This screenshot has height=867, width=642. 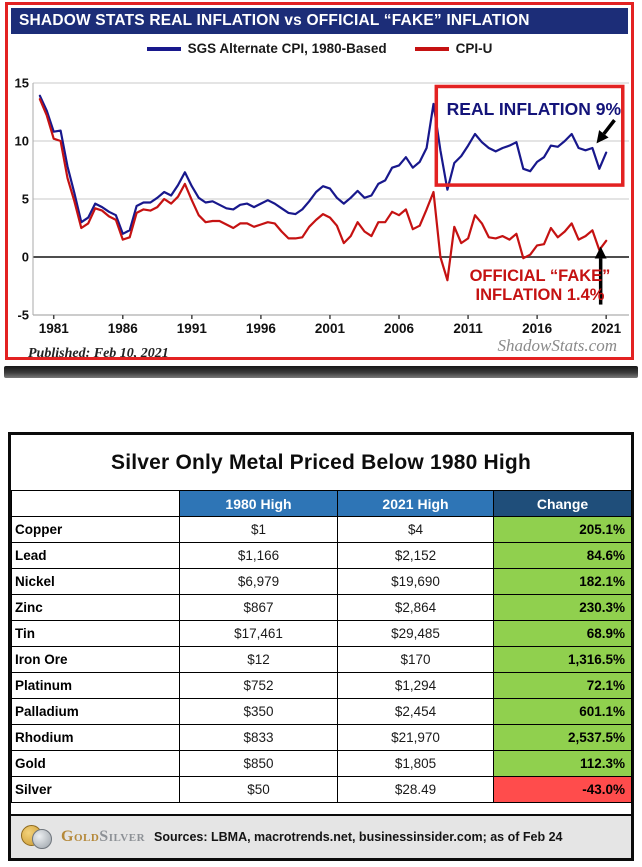 What do you see at coordinates (415, 529) in the screenshot?
I see `high-2021-cell: $4` at bounding box center [415, 529].